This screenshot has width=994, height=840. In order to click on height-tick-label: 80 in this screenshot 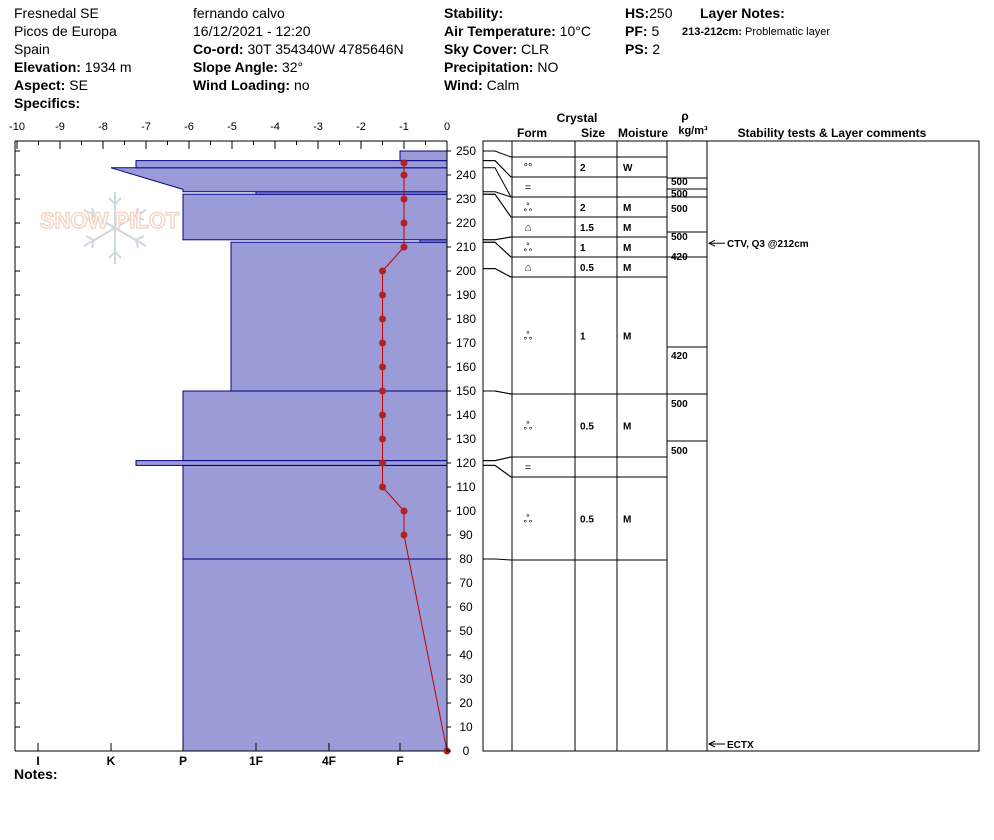, I will do `click(466, 559)`.